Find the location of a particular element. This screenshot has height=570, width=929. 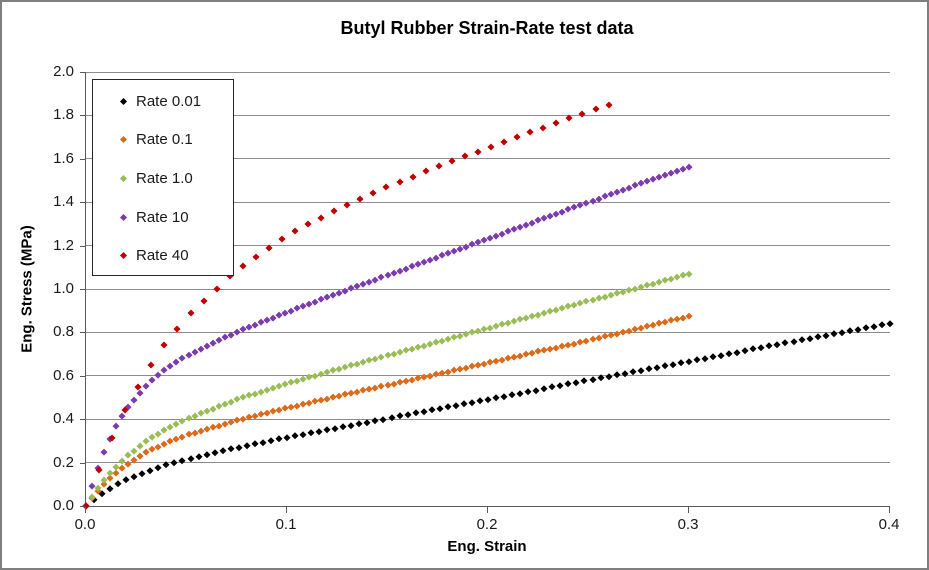

y-tick-label: 1.2 is located at coordinates (63, 245).